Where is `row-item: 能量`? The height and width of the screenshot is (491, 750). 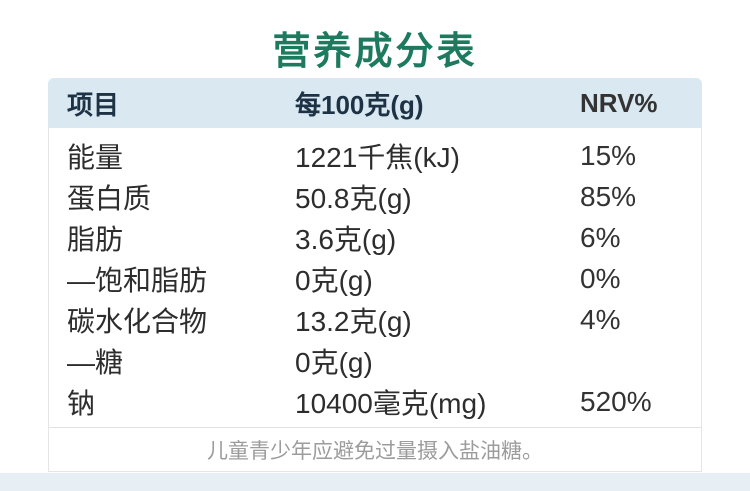 row-item: 能量 is located at coordinates (95, 157).